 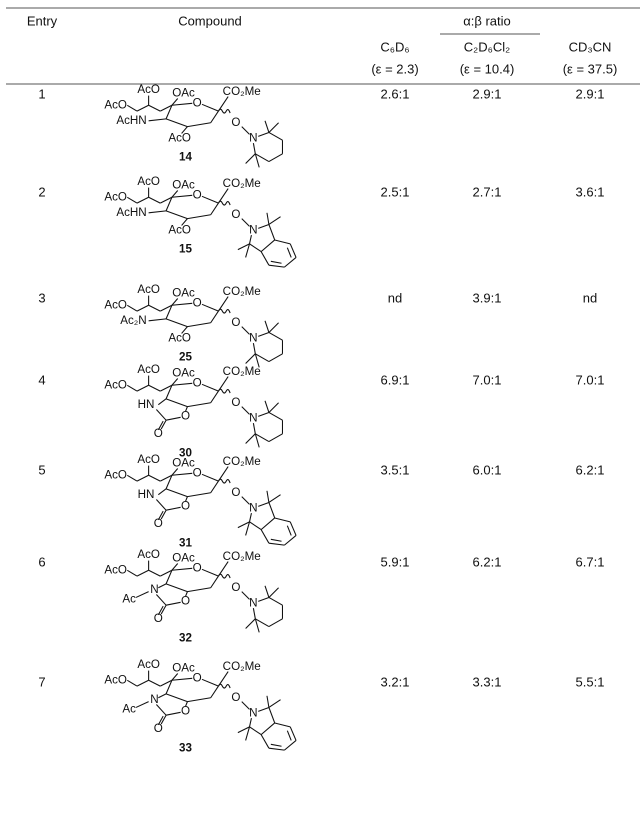 What do you see at coordinates (590, 46) in the screenshot?
I see `solvent: CD₃CN` at bounding box center [590, 46].